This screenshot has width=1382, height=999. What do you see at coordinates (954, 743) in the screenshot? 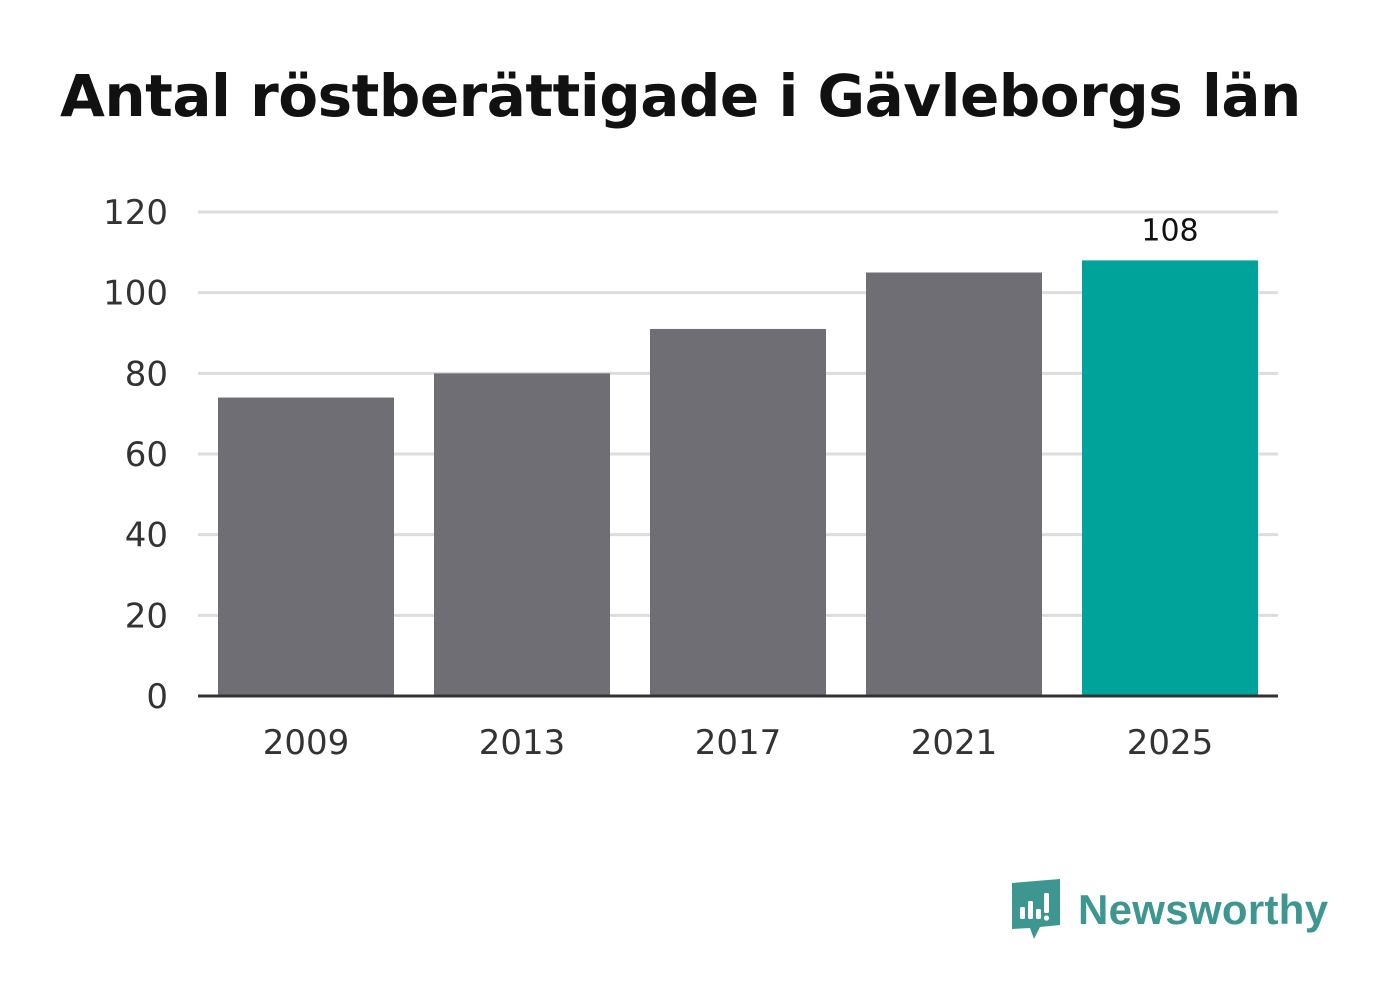
I see `x-tick-label: 2021` at bounding box center [954, 743].